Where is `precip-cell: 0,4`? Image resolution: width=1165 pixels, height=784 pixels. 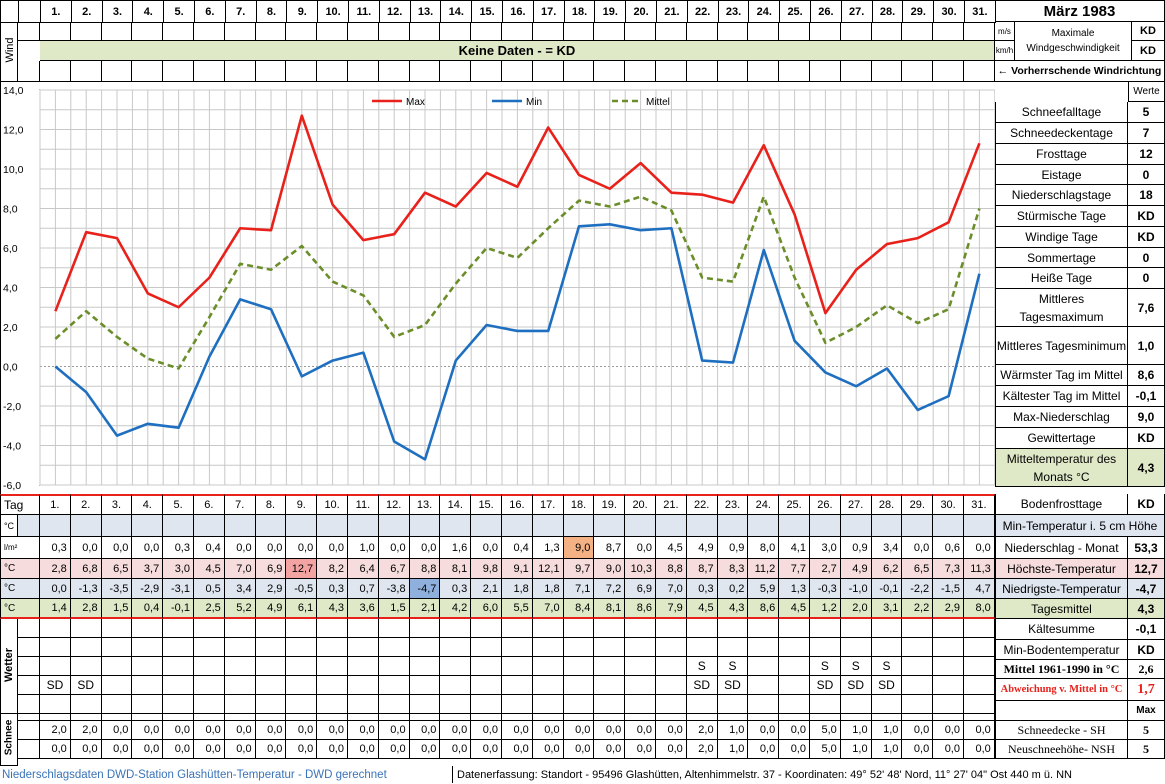
precip-cell: 0,4 is located at coordinates (517, 548).